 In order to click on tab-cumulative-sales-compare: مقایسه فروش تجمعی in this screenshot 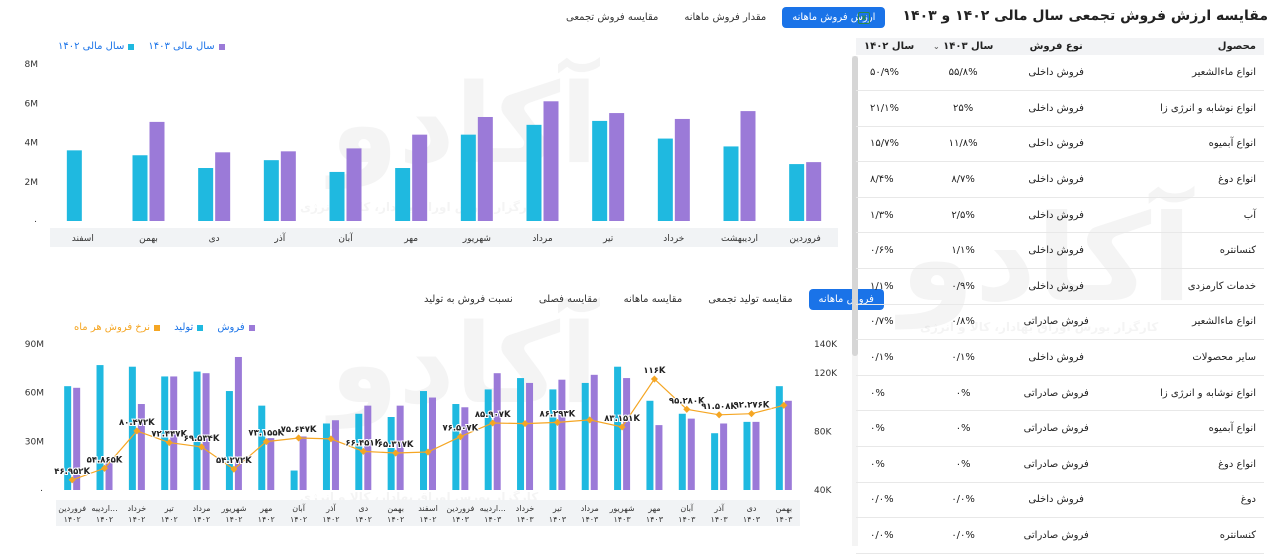, I will do `click(612, 17)`.